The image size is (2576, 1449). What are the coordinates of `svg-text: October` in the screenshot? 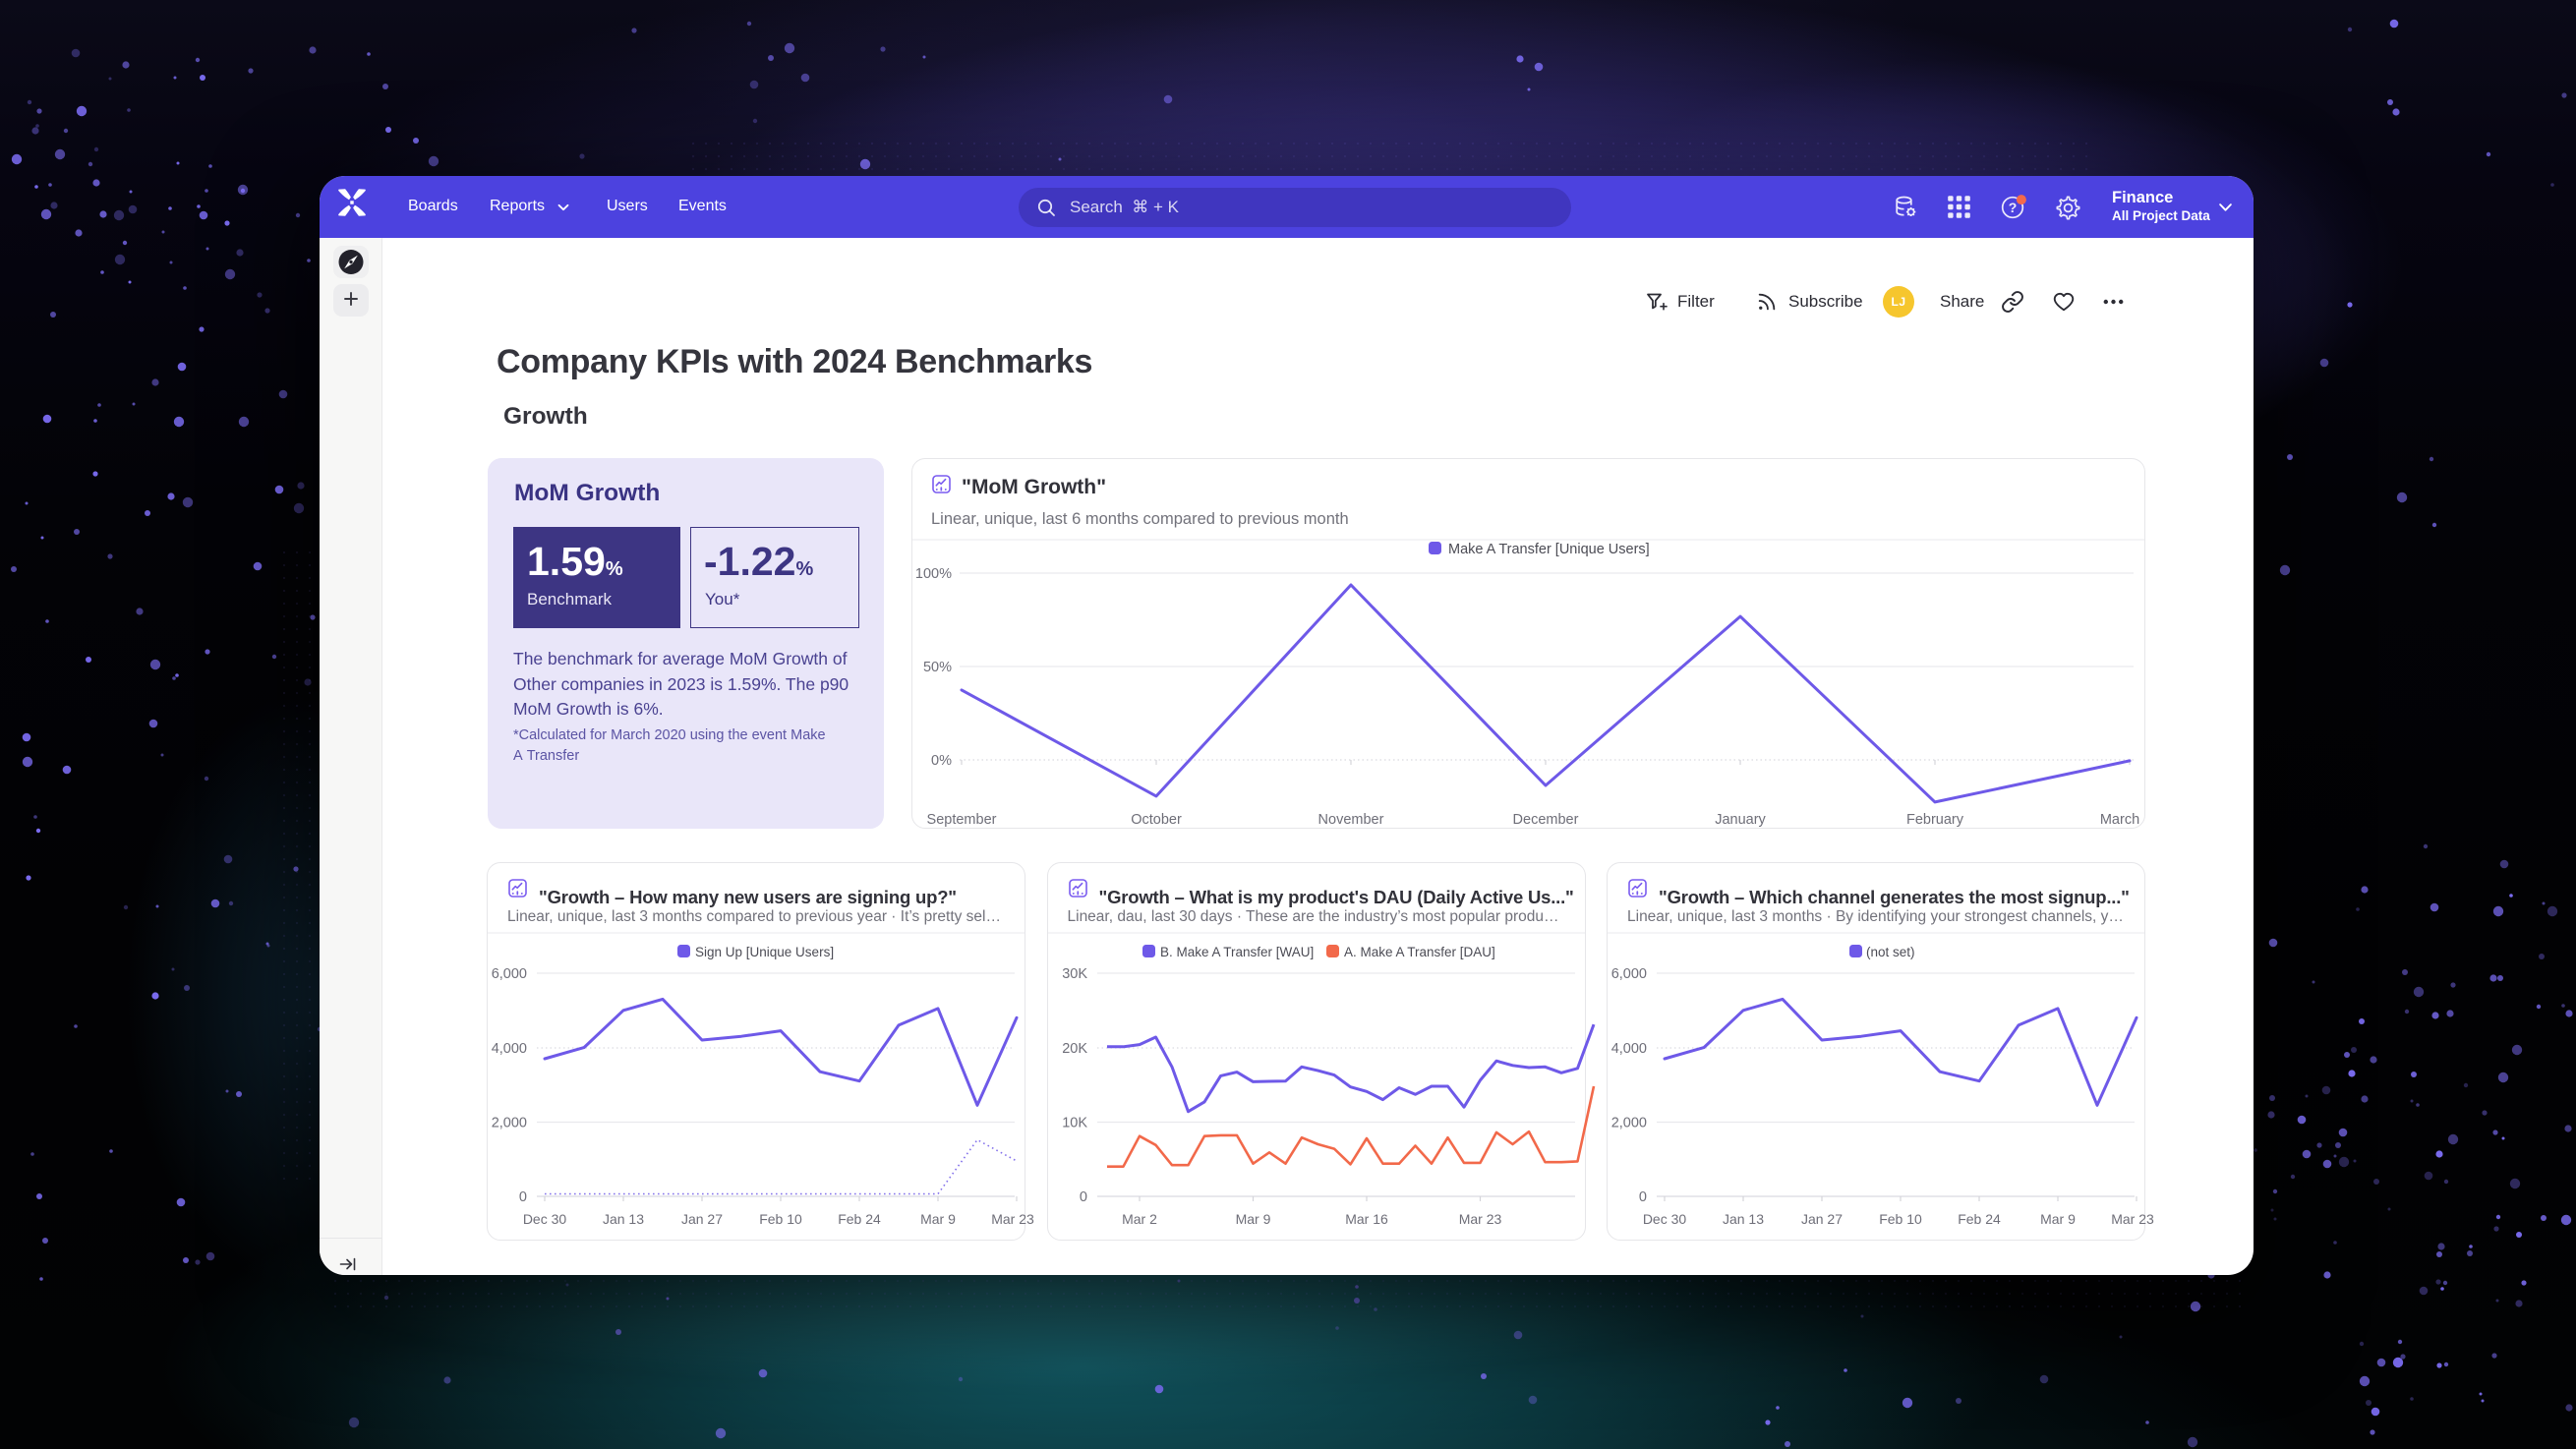 It's located at (1156, 820).